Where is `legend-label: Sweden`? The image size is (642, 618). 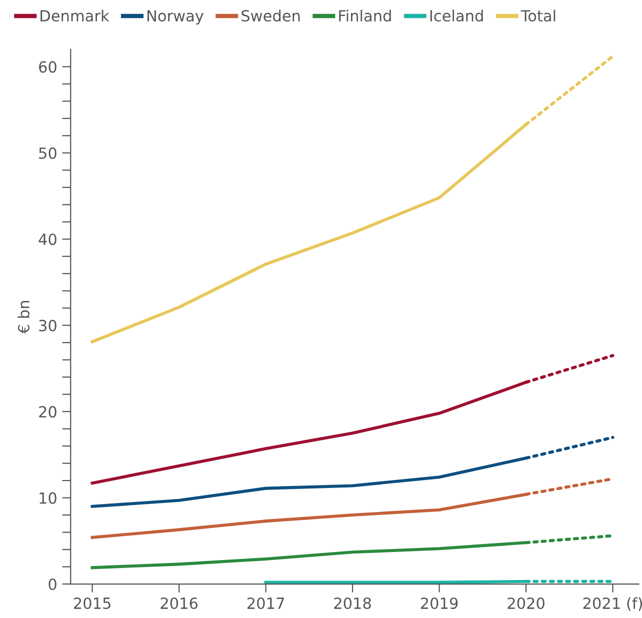
legend-label: Sweden is located at coordinates (271, 16).